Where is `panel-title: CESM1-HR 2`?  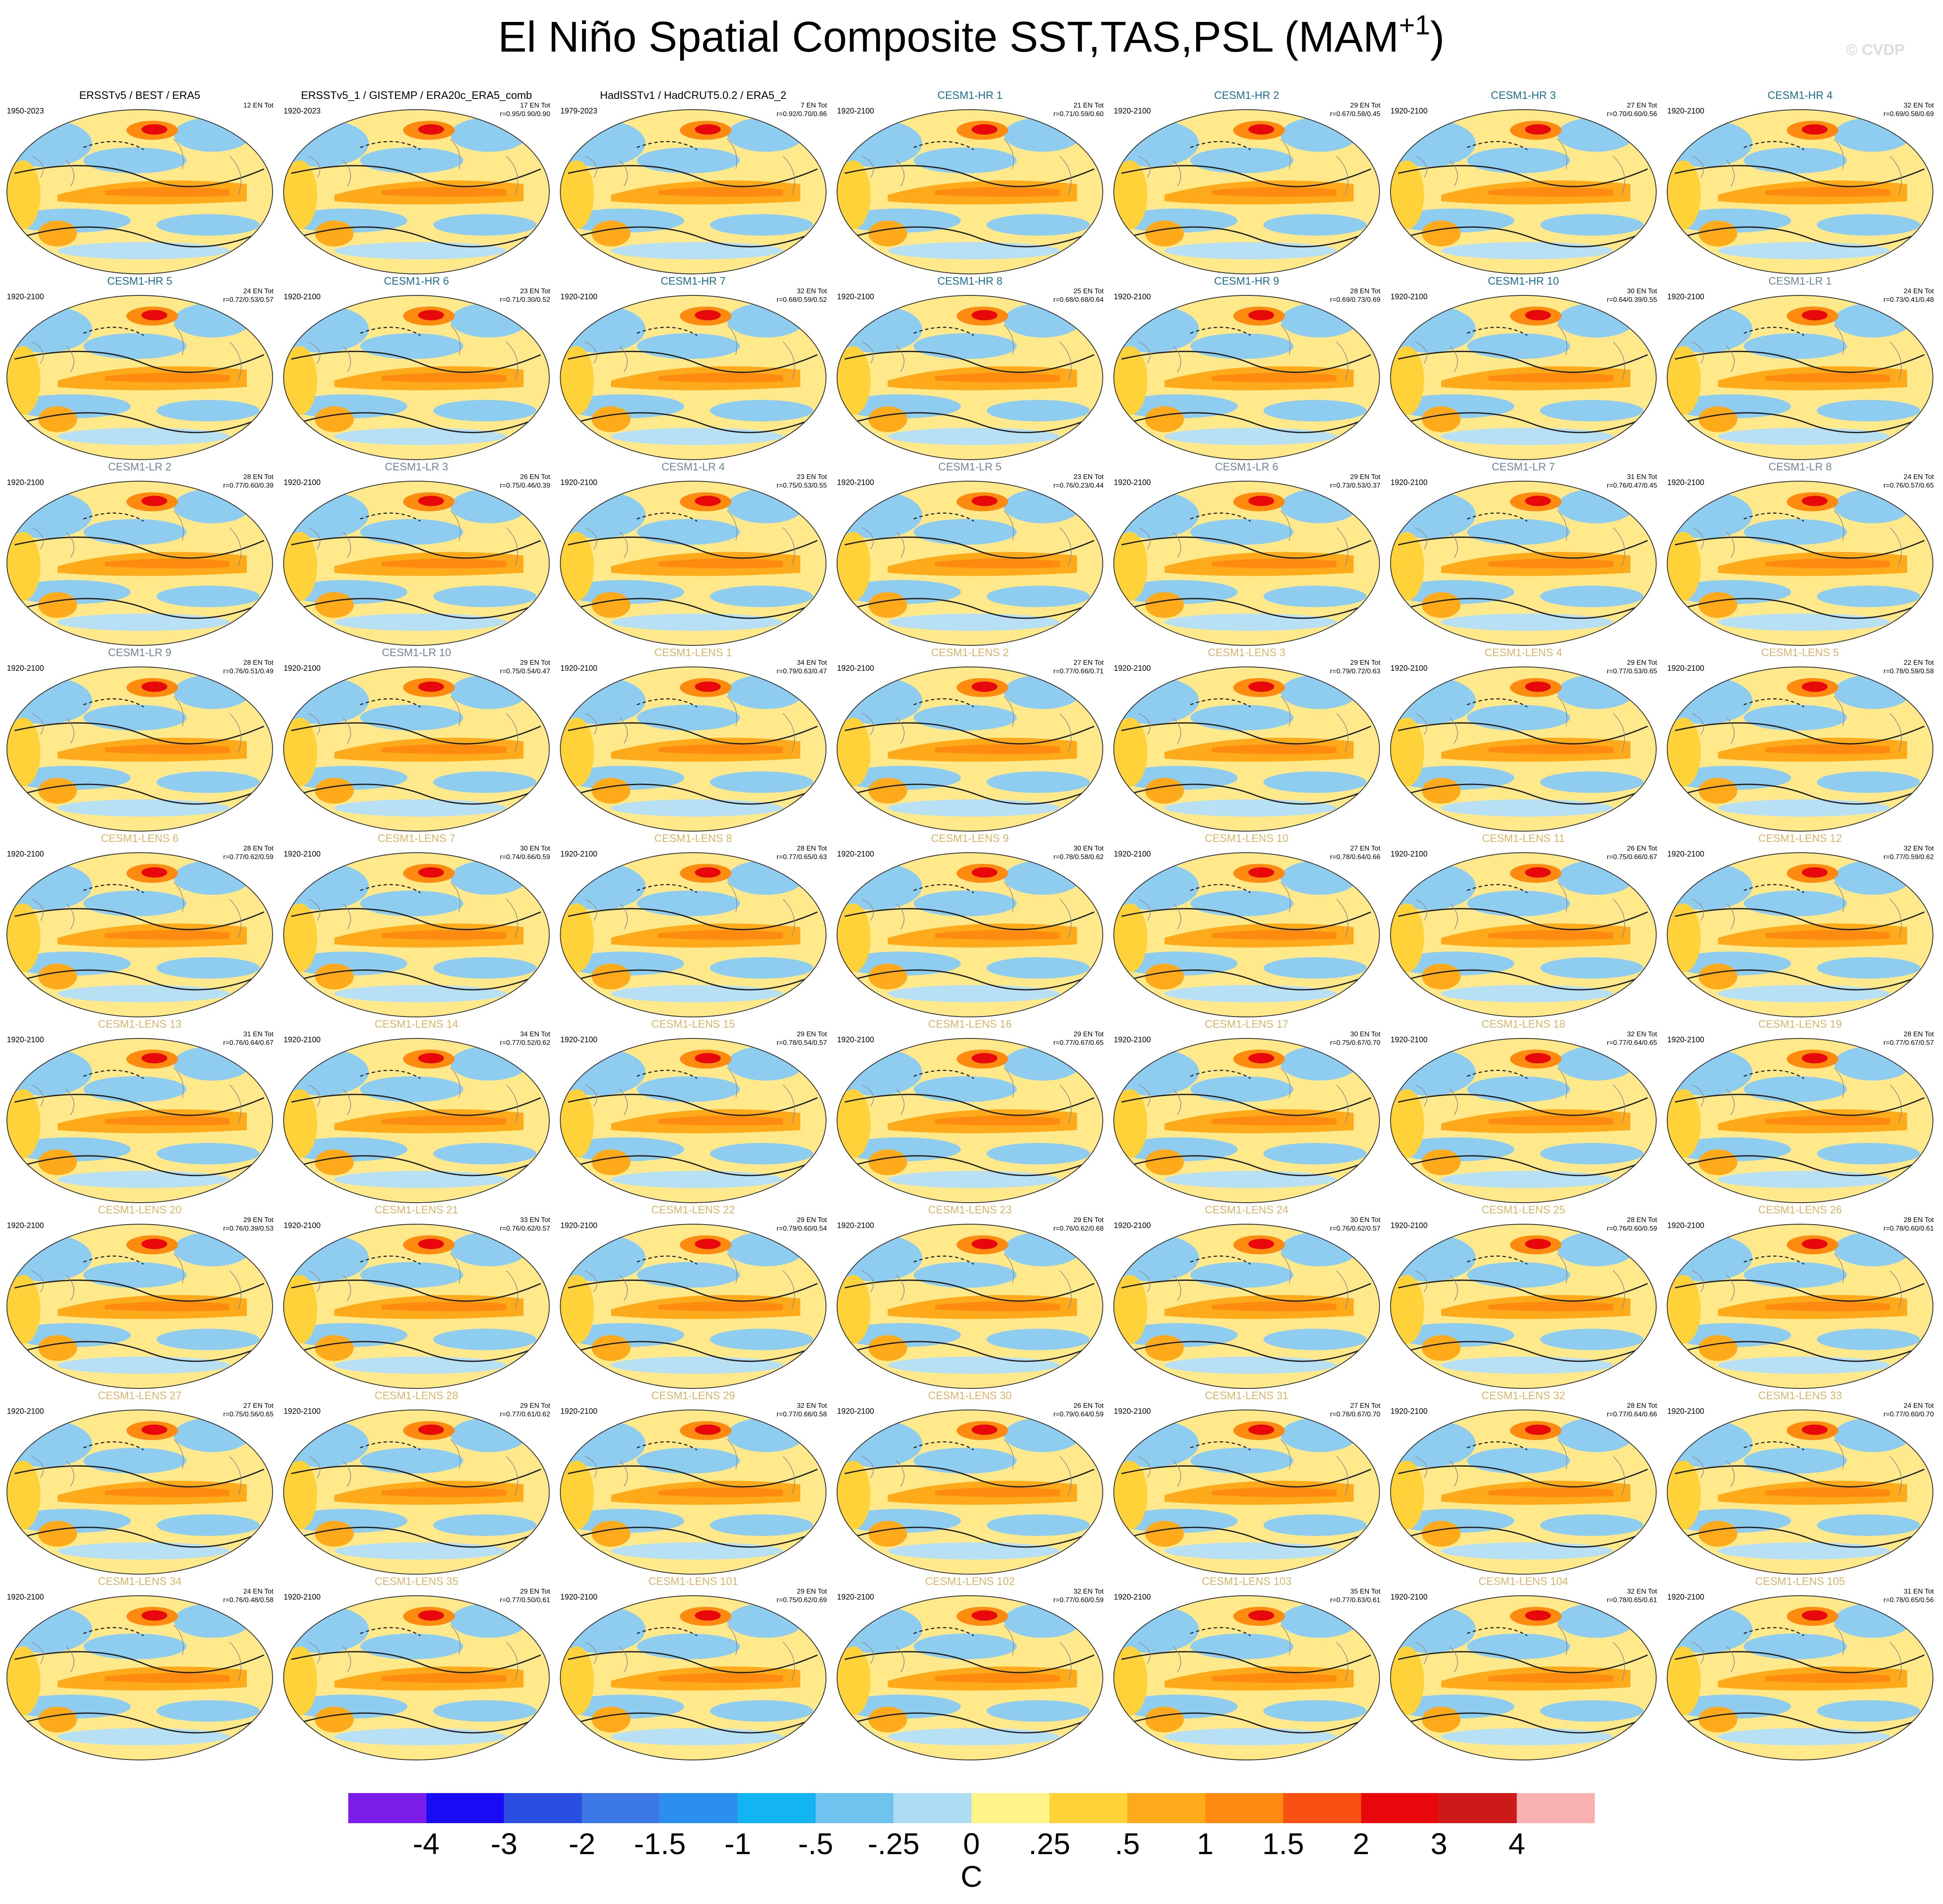 panel-title: CESM1-HR 2 is located at coordinates (1246, 95).